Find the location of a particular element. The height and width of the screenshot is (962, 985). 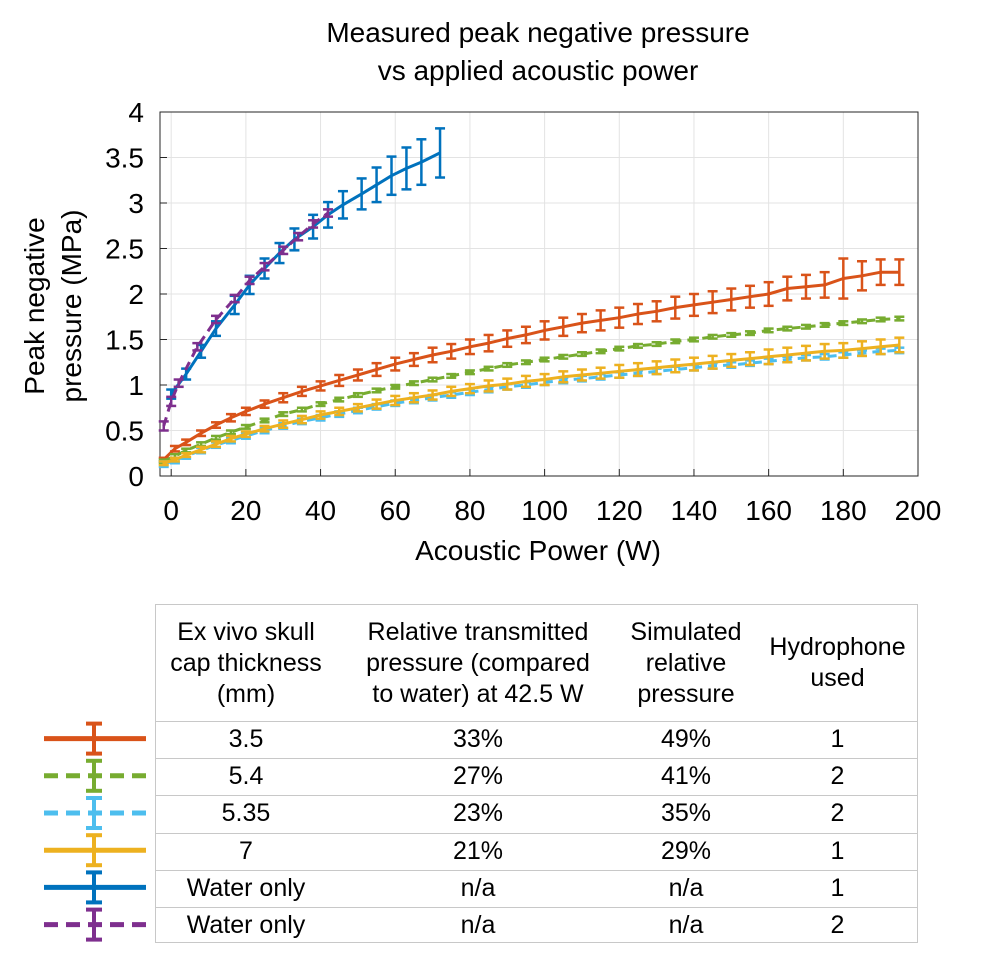

header-thickness: Ex vivo skull cap thickness (mm) is located at coordinates (246, 662).